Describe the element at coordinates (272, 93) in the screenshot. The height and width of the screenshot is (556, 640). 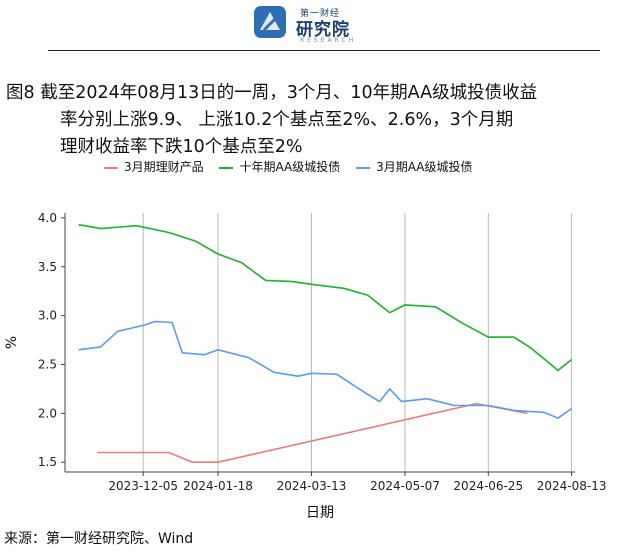
I see `figure-title-line-1: 图8 截至2024年08月13日的一周，3个月、10年期AA级城投债收益` at that location.